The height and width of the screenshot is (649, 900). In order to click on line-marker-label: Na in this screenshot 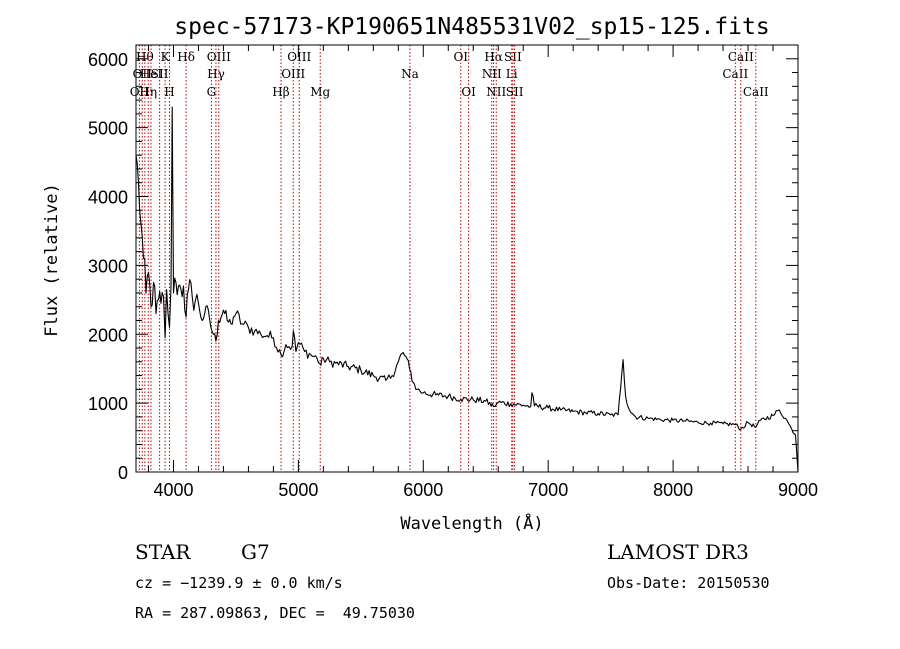, I will do `click(410, 74)`.